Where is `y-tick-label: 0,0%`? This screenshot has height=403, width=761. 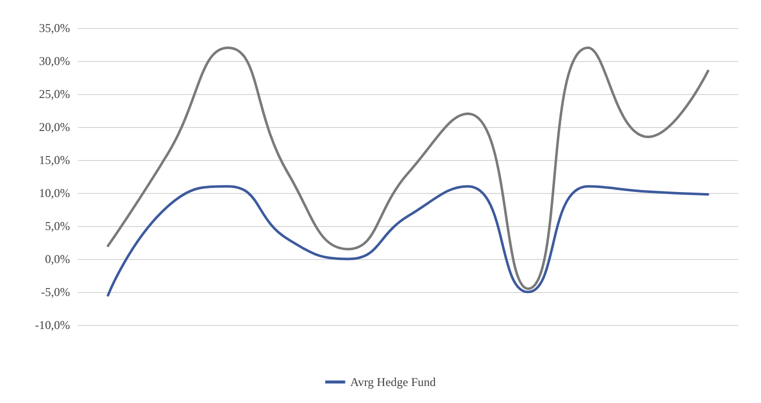
y-tick-label: 0,0% is located at coordinates (57, 259).